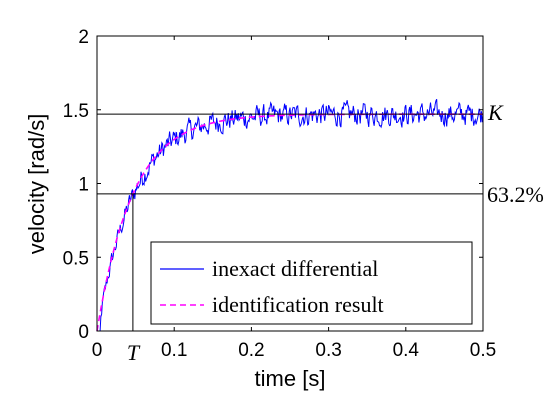 Image resolution: width=560 pixels, height=420 pixels. I want to click on x-tick-label: 0.1, so click(174, 350).